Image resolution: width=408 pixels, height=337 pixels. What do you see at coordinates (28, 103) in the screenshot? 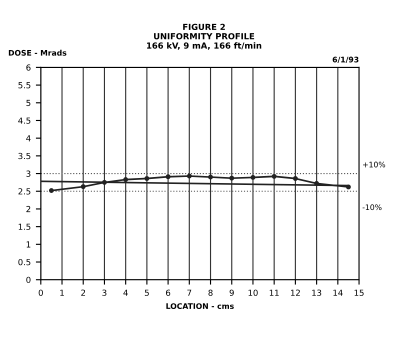
I see `y-tick-label: 5` at bounding box center [28, 103].